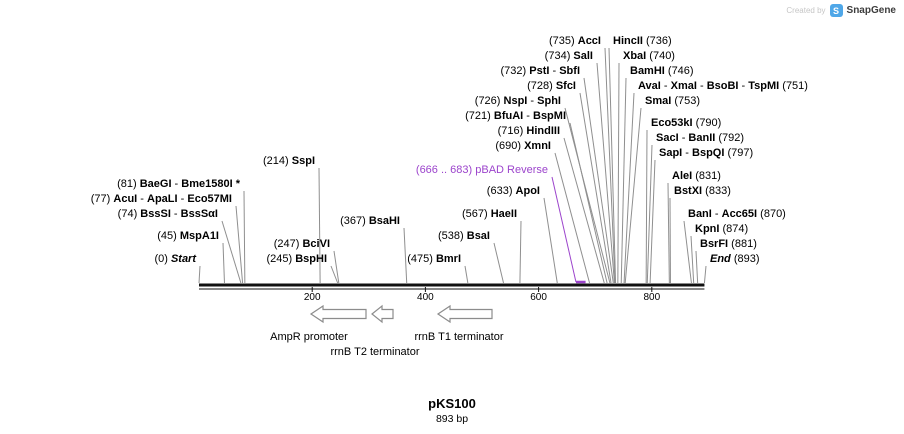 The width and height of the screenshot is (904, 434). I want to click on snapgene-logo-icon: S, so click(836, 10).